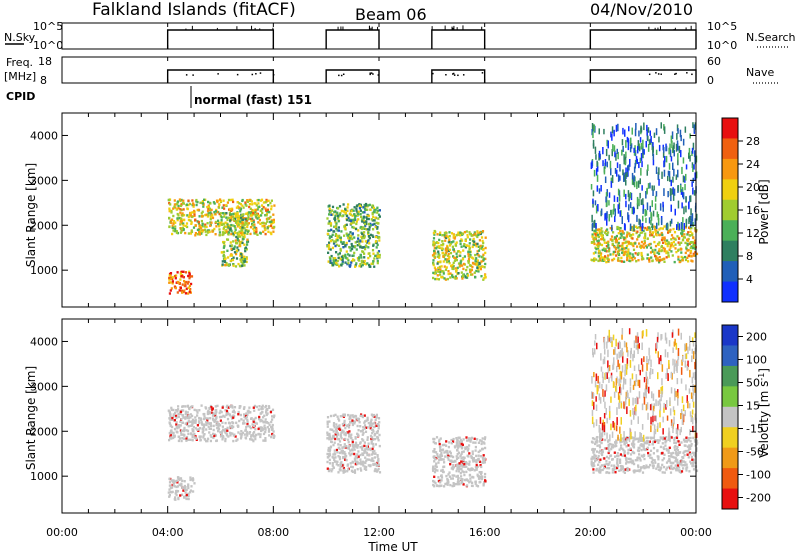 The image size is (800, 554). What do you see at coordinates (431, 76) in the screenshot?
I see `freq-trace` at bounding box center [431, 76].